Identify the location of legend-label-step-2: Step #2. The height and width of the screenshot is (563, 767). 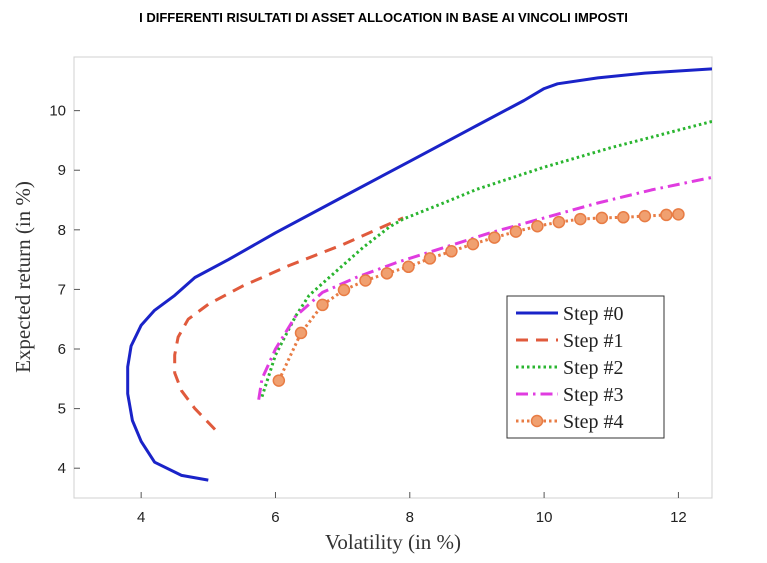
(593, 368).